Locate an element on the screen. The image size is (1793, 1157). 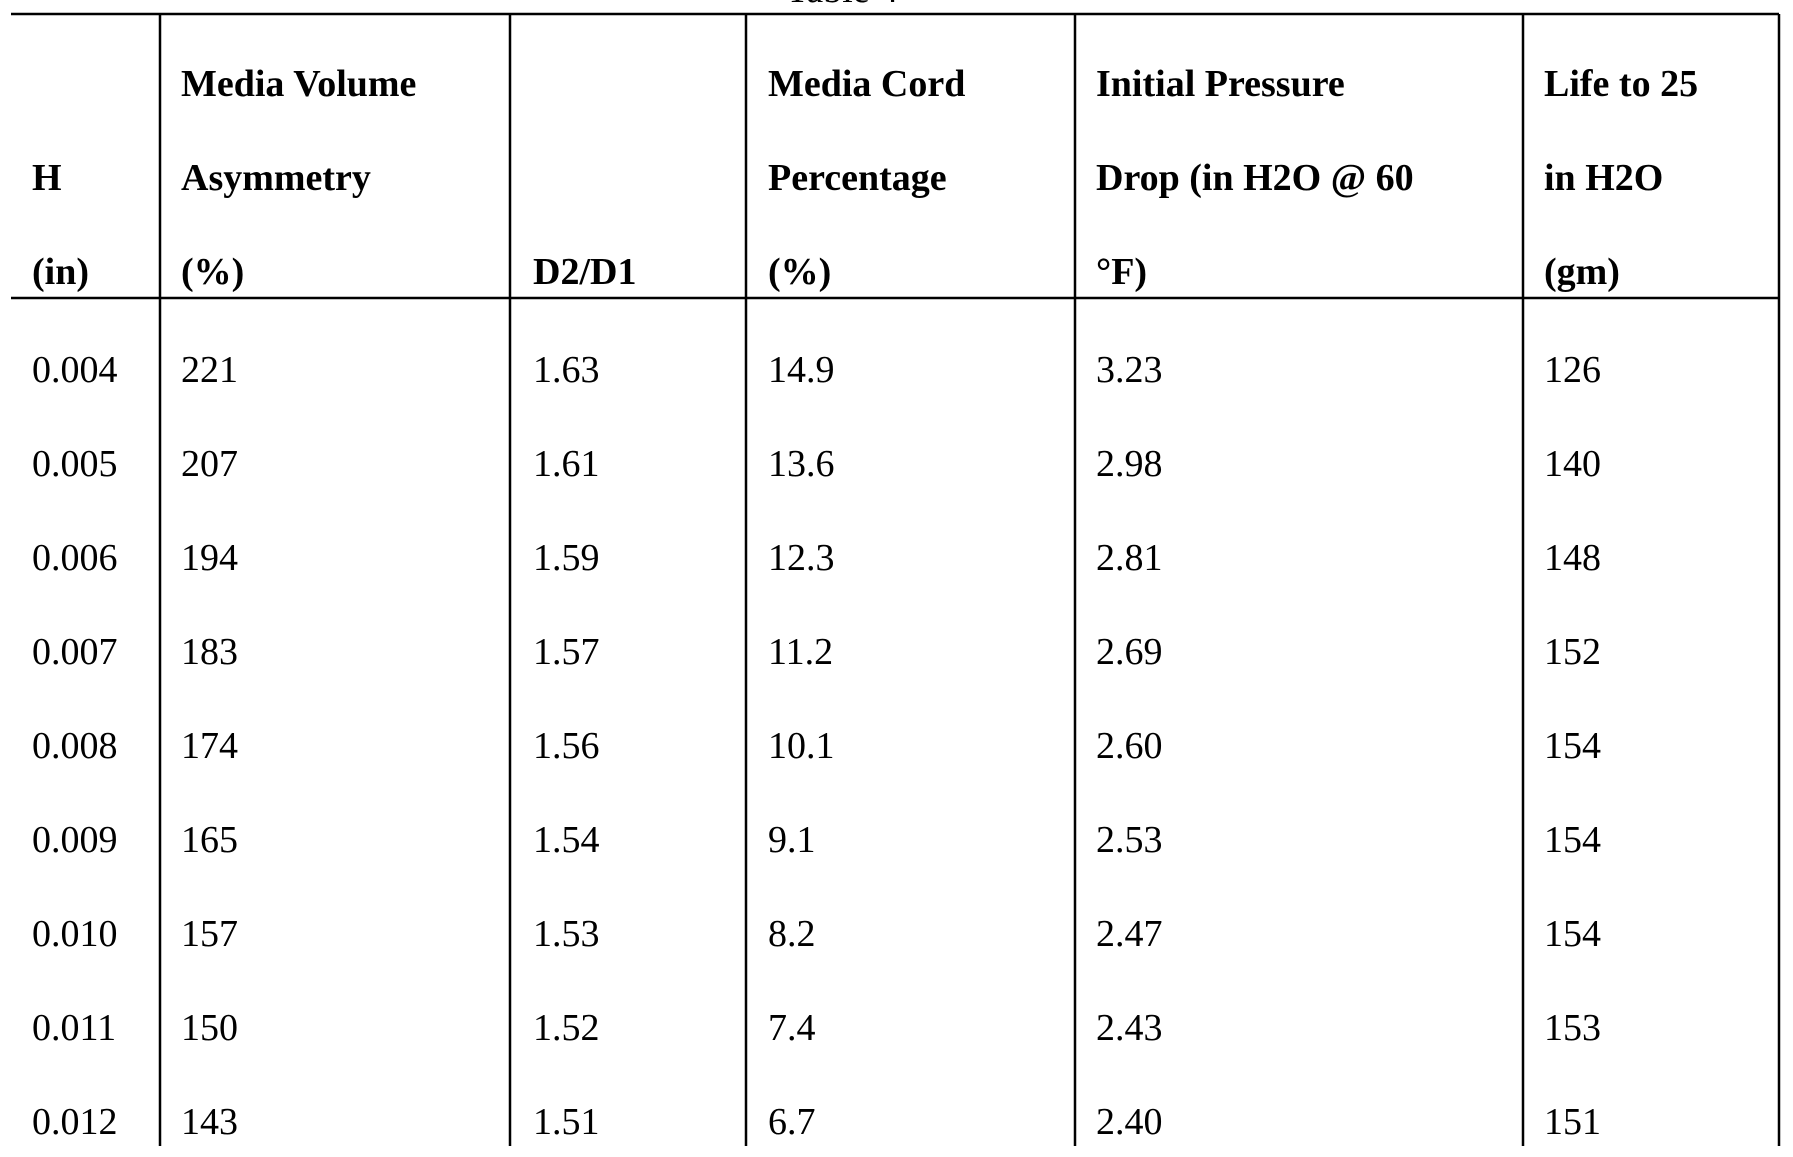
table-cell: 126 is located at coordinates (1572, 370).